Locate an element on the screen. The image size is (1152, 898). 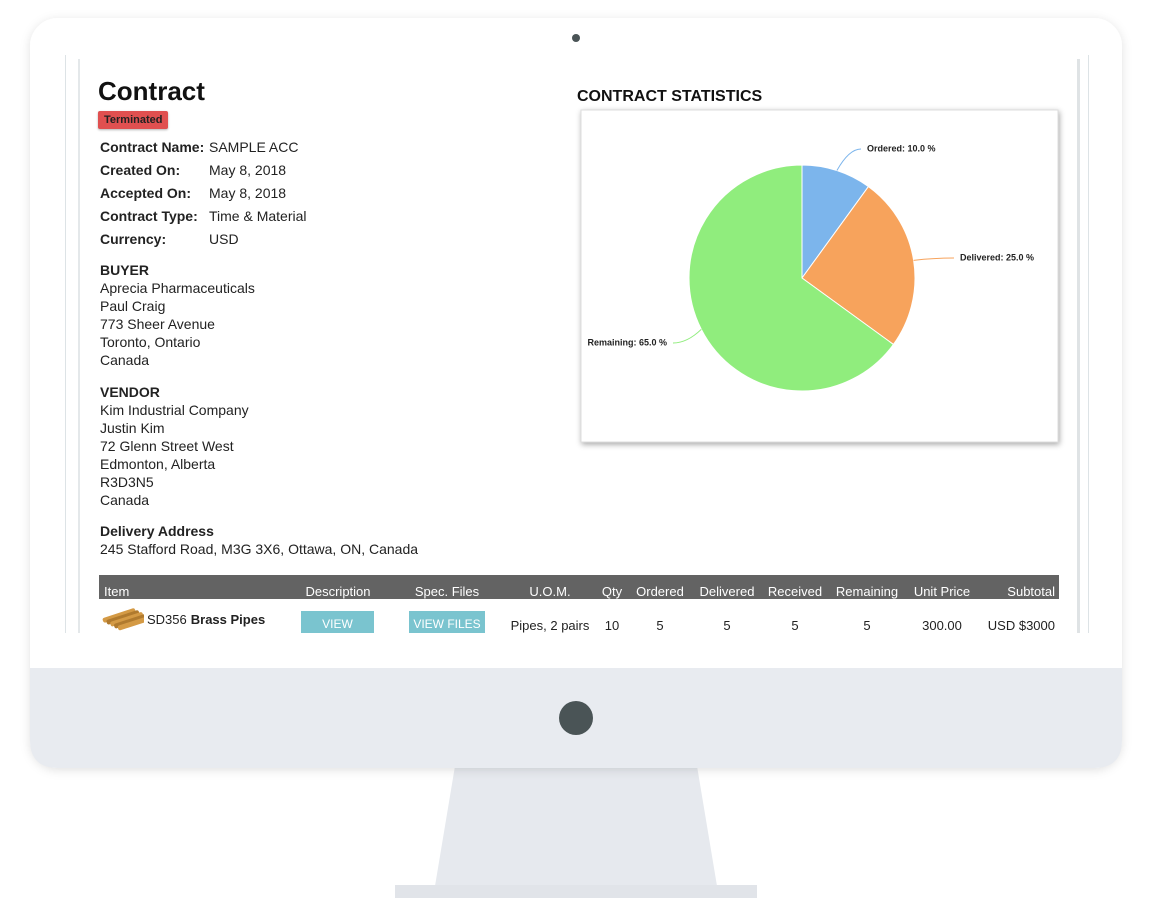
item-code: SD356 is located at coordinates (167, 619).